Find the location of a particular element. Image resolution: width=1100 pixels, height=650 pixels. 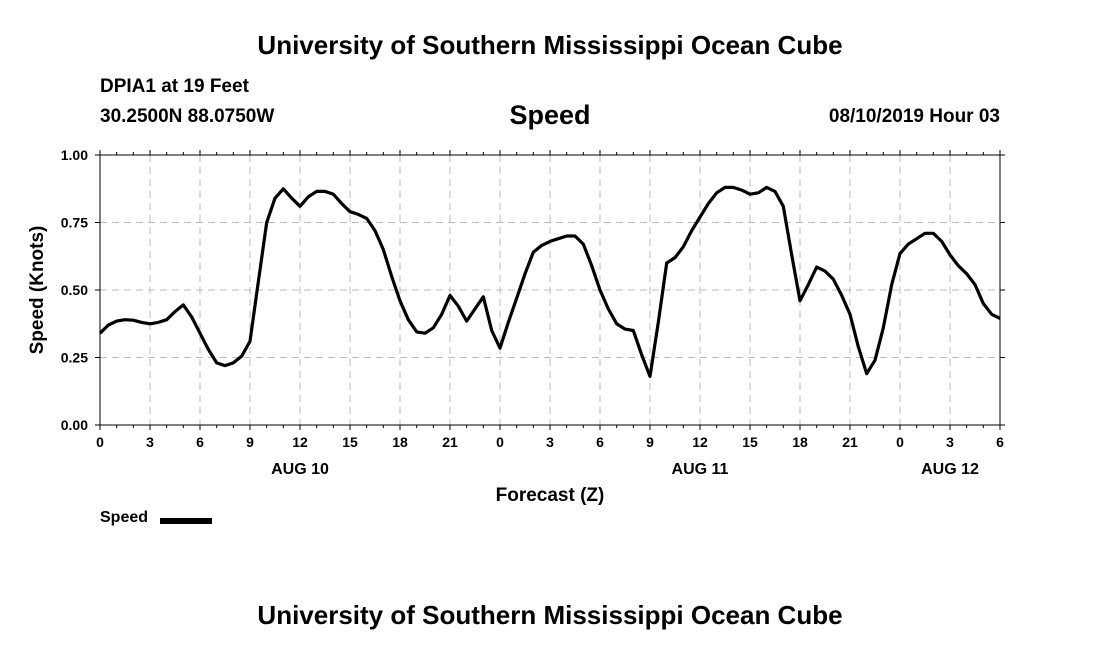

forecast-timestamp: 08/10/2019 Hour 03 is located at coordinates (914, 116).